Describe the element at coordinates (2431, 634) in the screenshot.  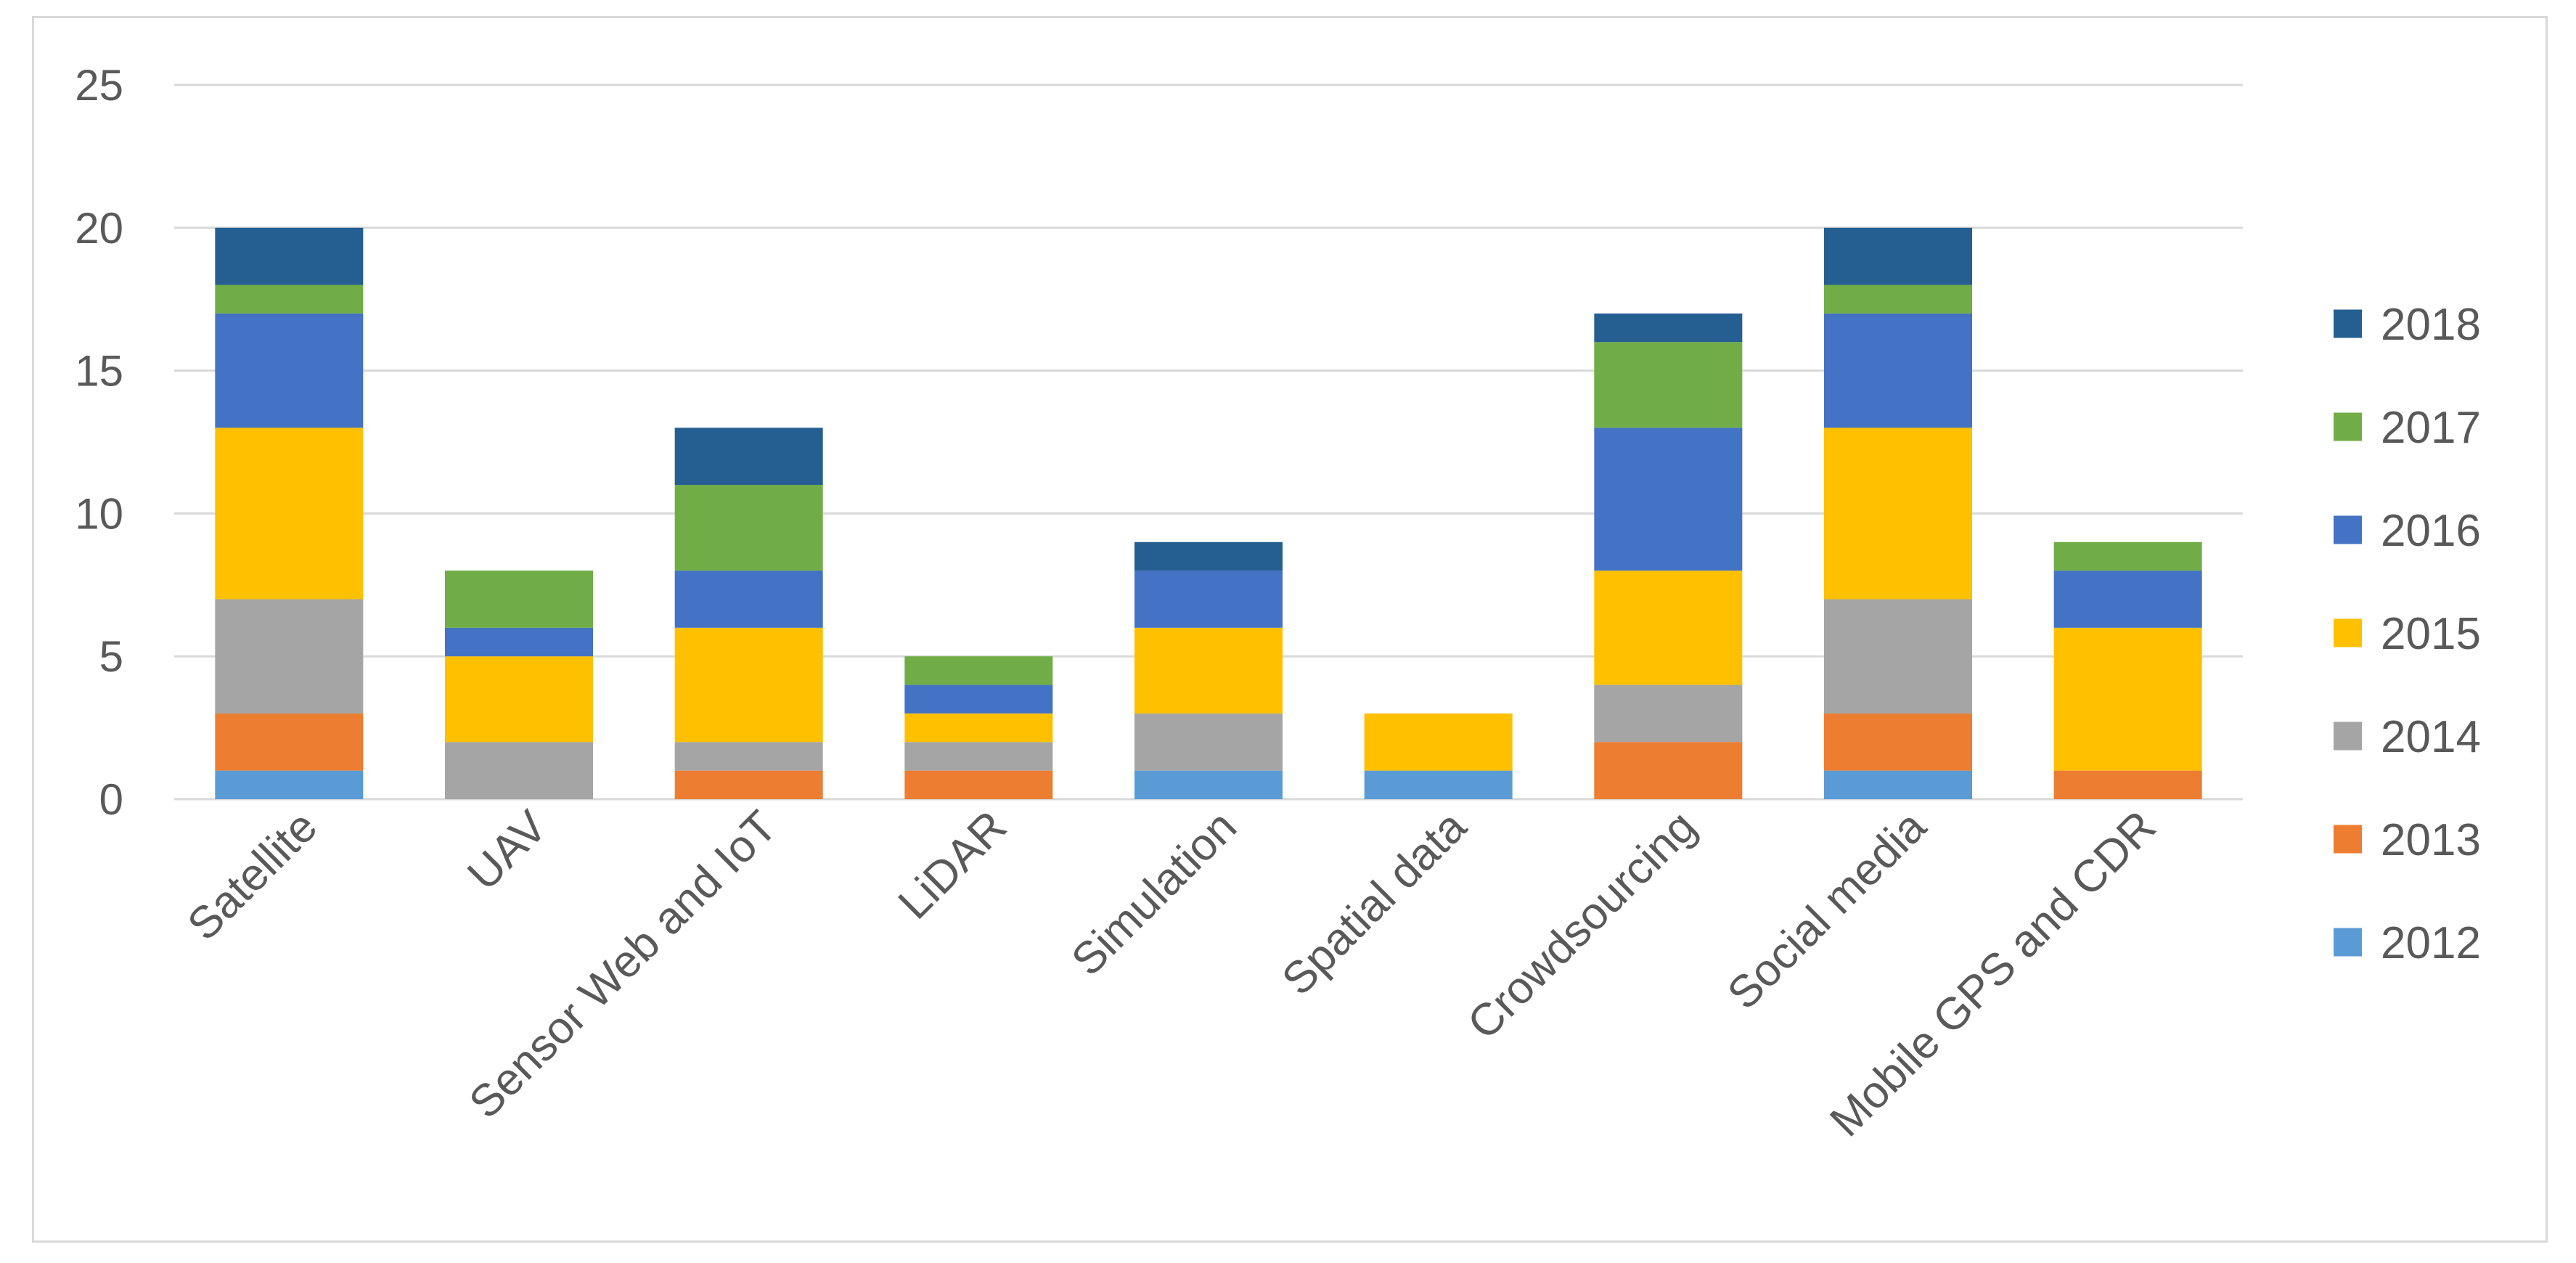
I see `legend-label: 2015` at that location.